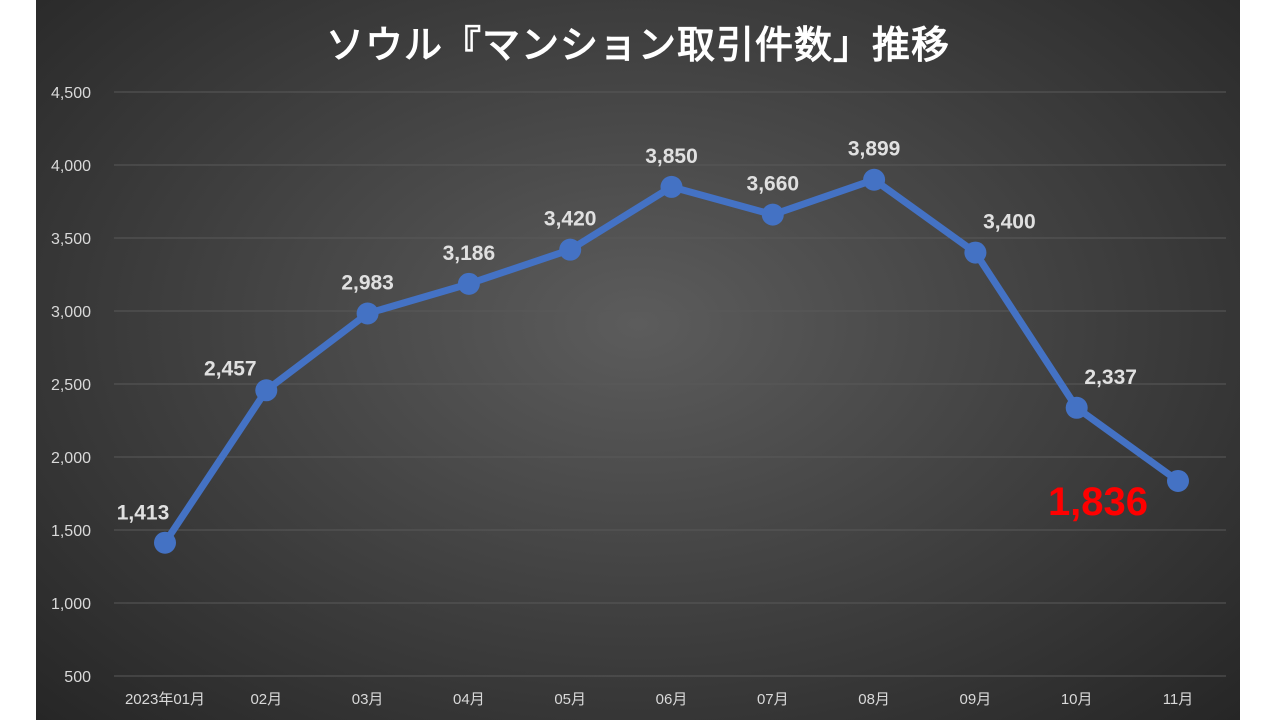 Image resolution: width=1280 pixels, height=720 pixels. Describe the element at coordinates (368, 699) in the screenshot. I see `x-tick-label: 03月` at that location.